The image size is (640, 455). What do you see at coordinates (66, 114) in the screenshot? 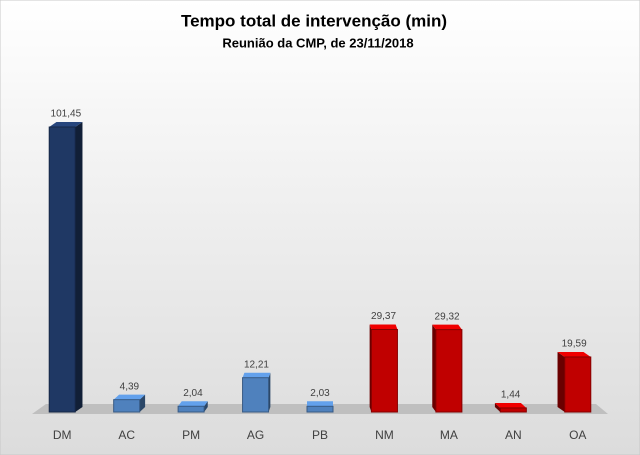
I see `value-label: 101,45` at bounding box center [66, 114].